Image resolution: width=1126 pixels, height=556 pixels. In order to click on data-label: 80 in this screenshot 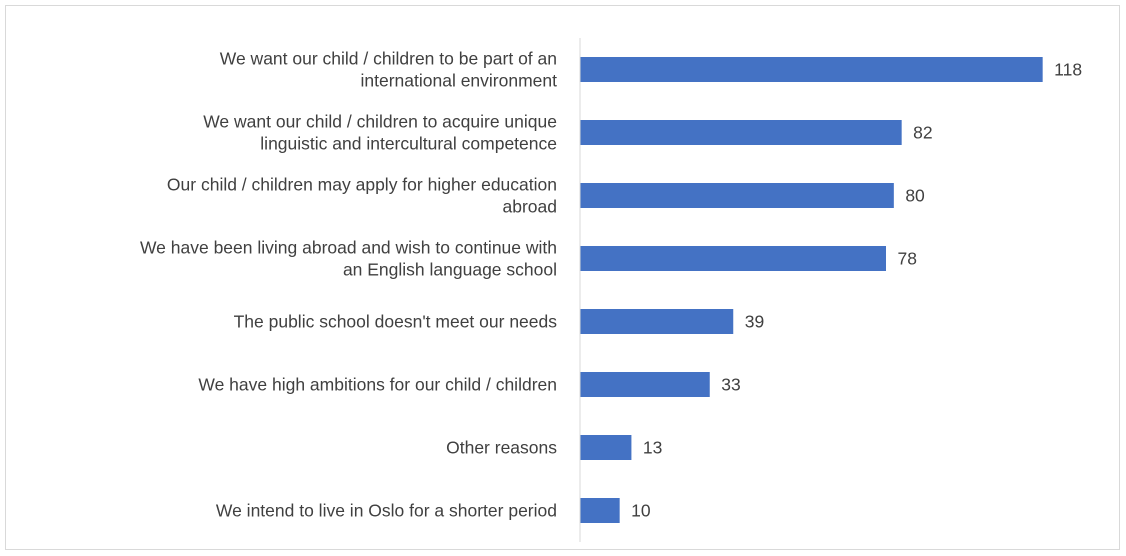, I will do `click(915, 196)`.